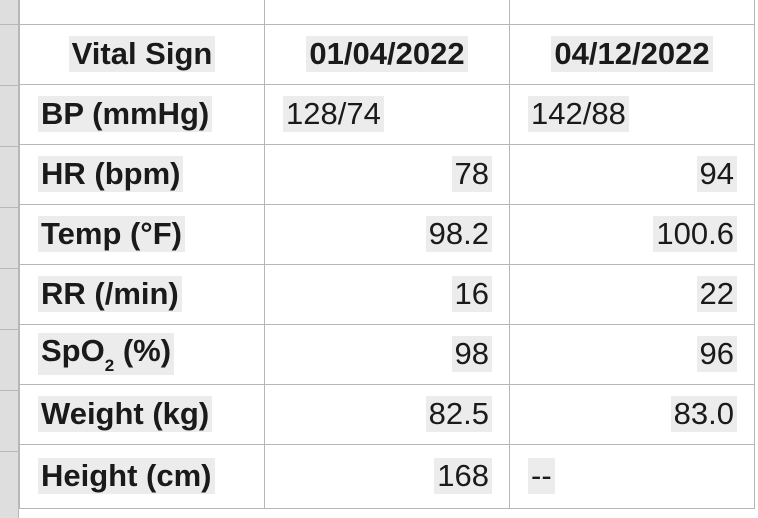 Image resolution: width=758 pixels, height=518 pixels. I want to click on value-cell: 98.2, so click(387, 234).